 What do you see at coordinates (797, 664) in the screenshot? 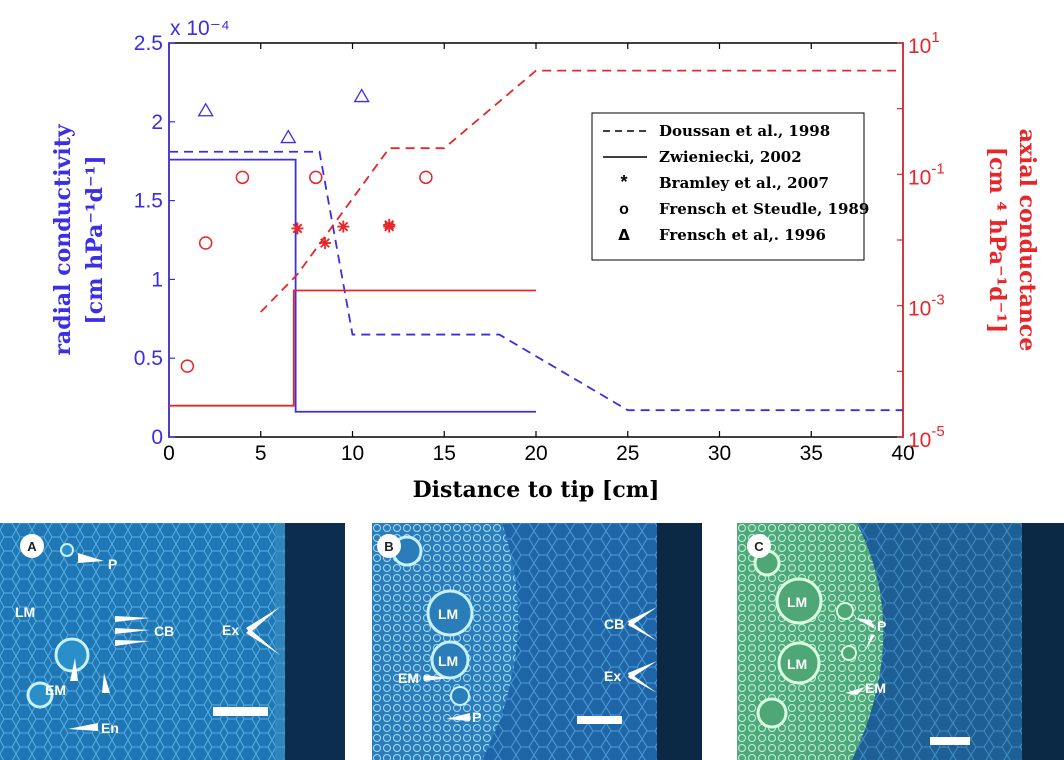
I see `panel-c-label-lm-2: LM` at bounding box center [797, 664].